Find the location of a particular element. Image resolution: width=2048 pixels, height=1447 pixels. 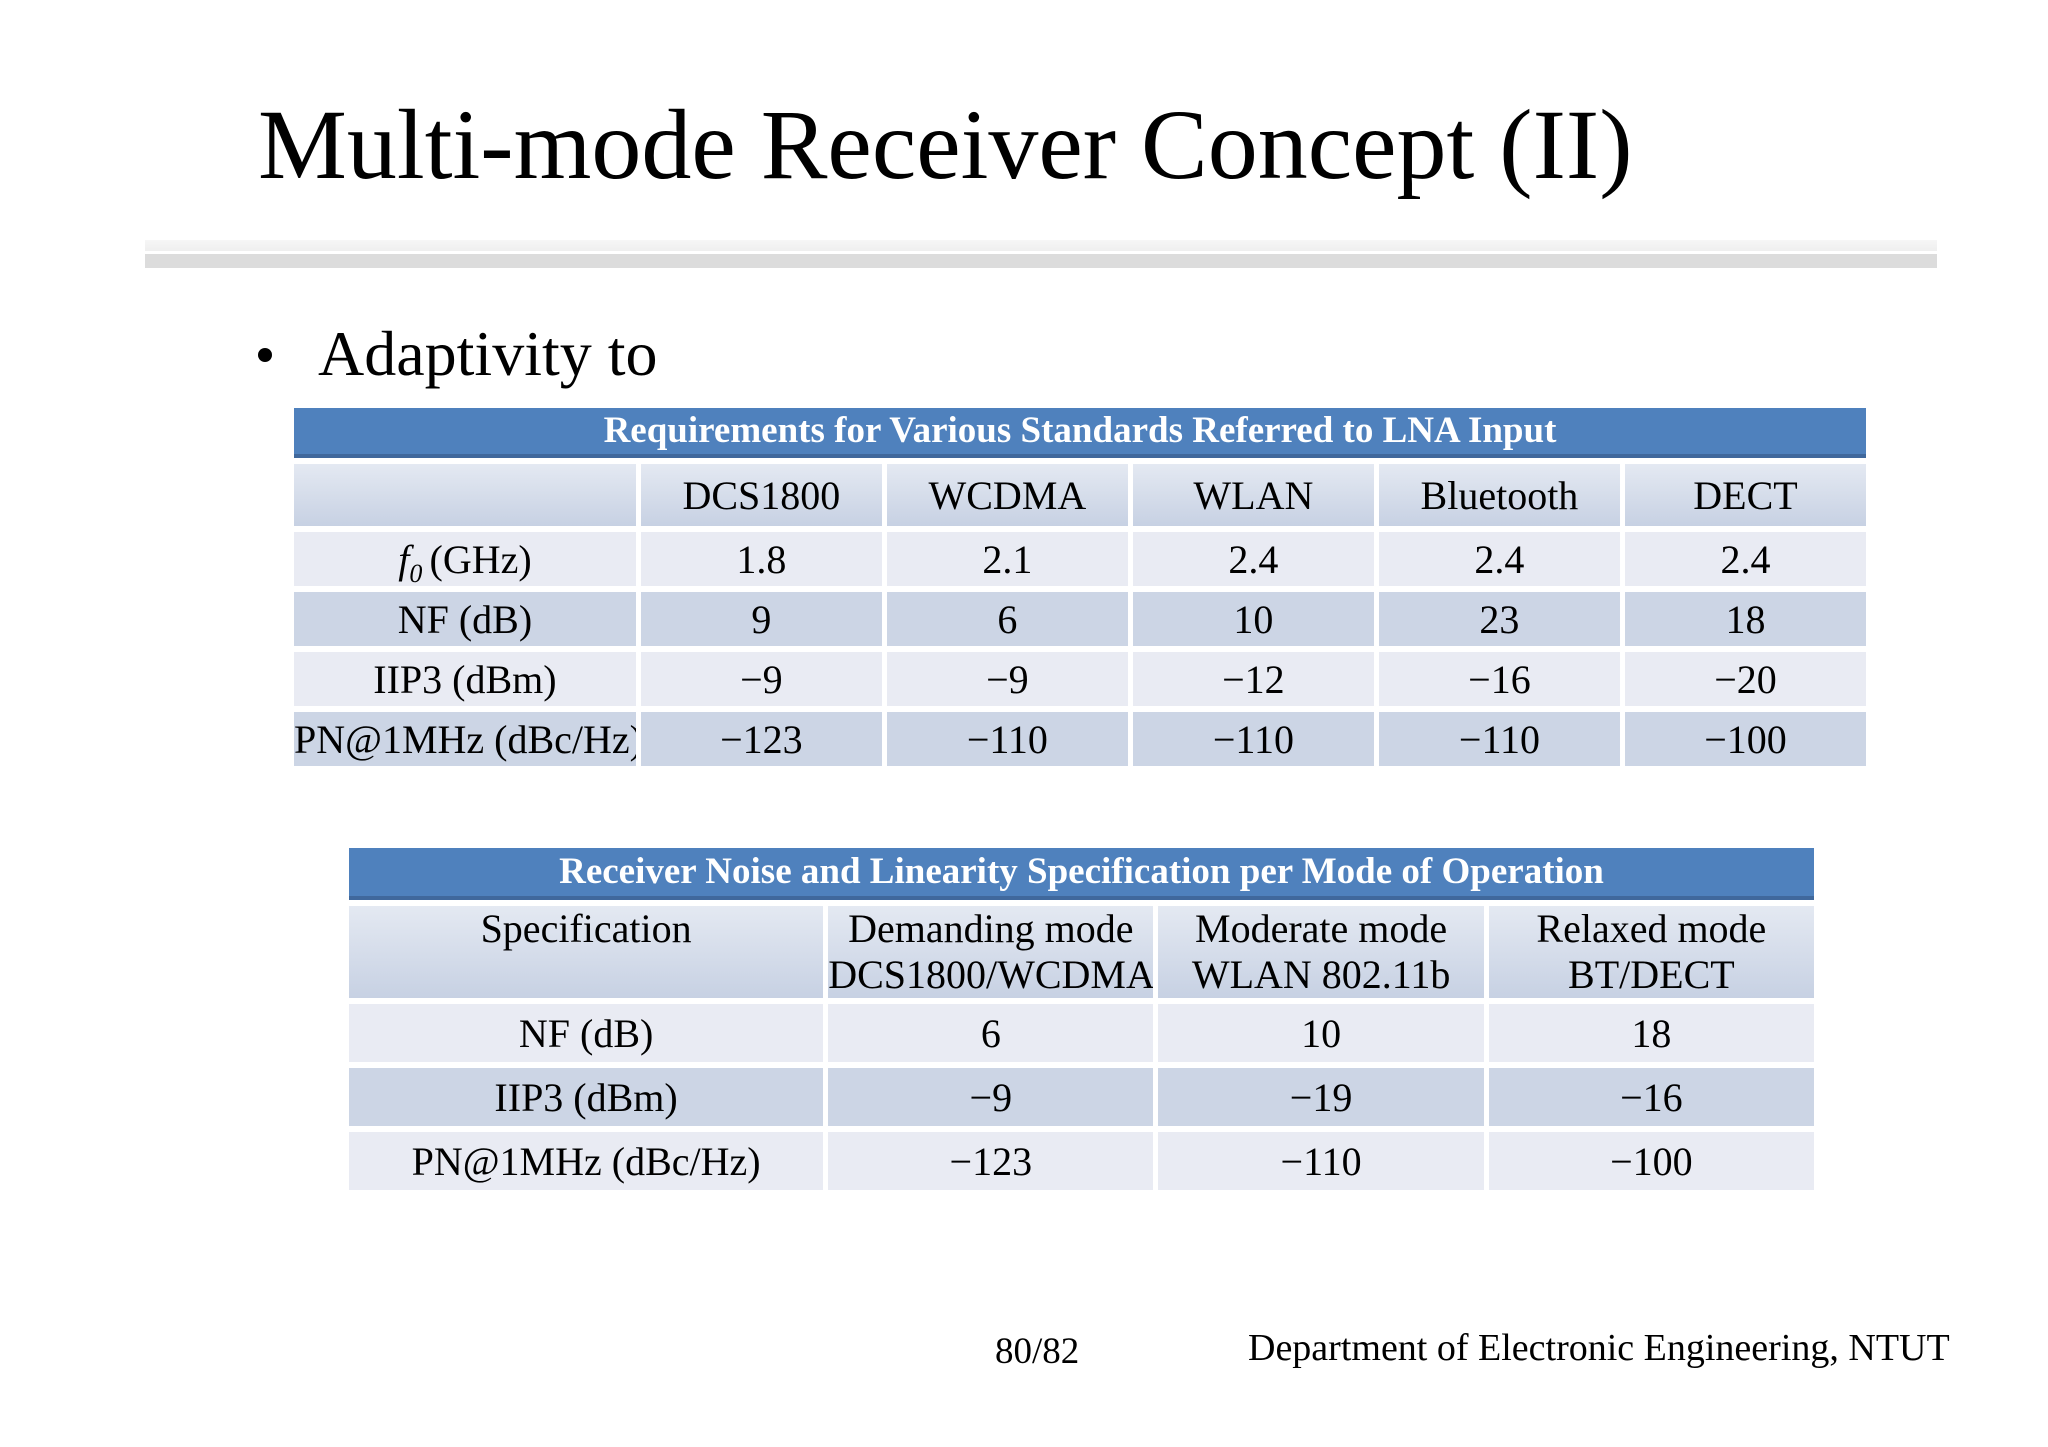

table-row: NF (dB) 9 6 10 23 18 is located at coordinates (1080, 619).